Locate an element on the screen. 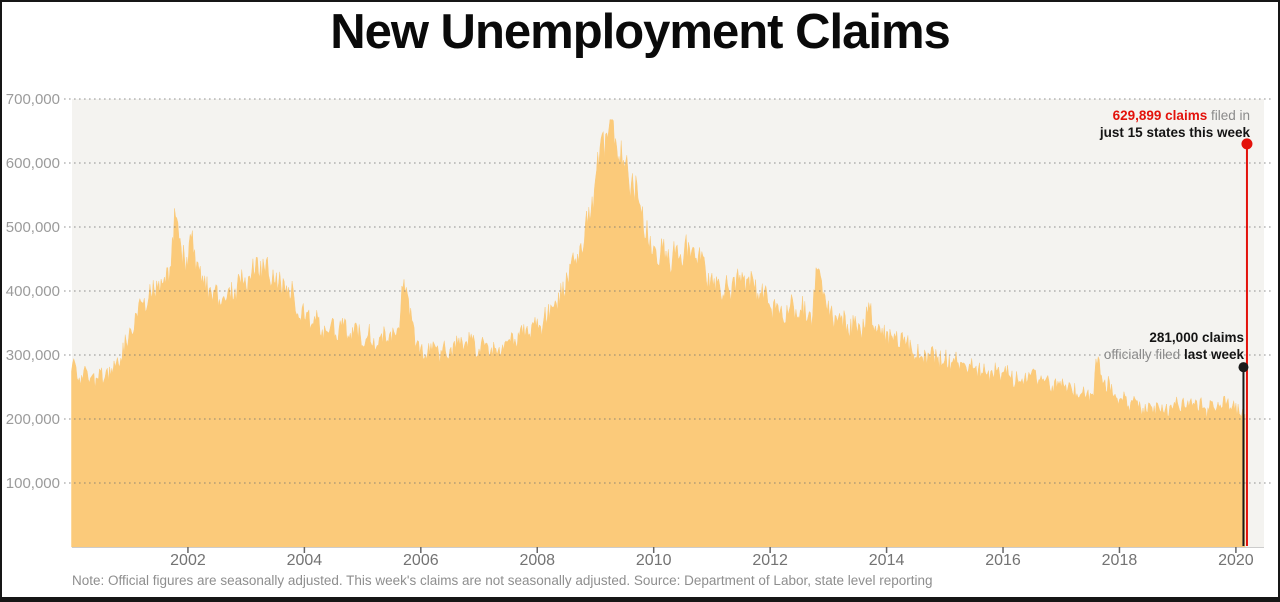  x-axis-tick-label: 2004 is located at coordinates (304, 560).